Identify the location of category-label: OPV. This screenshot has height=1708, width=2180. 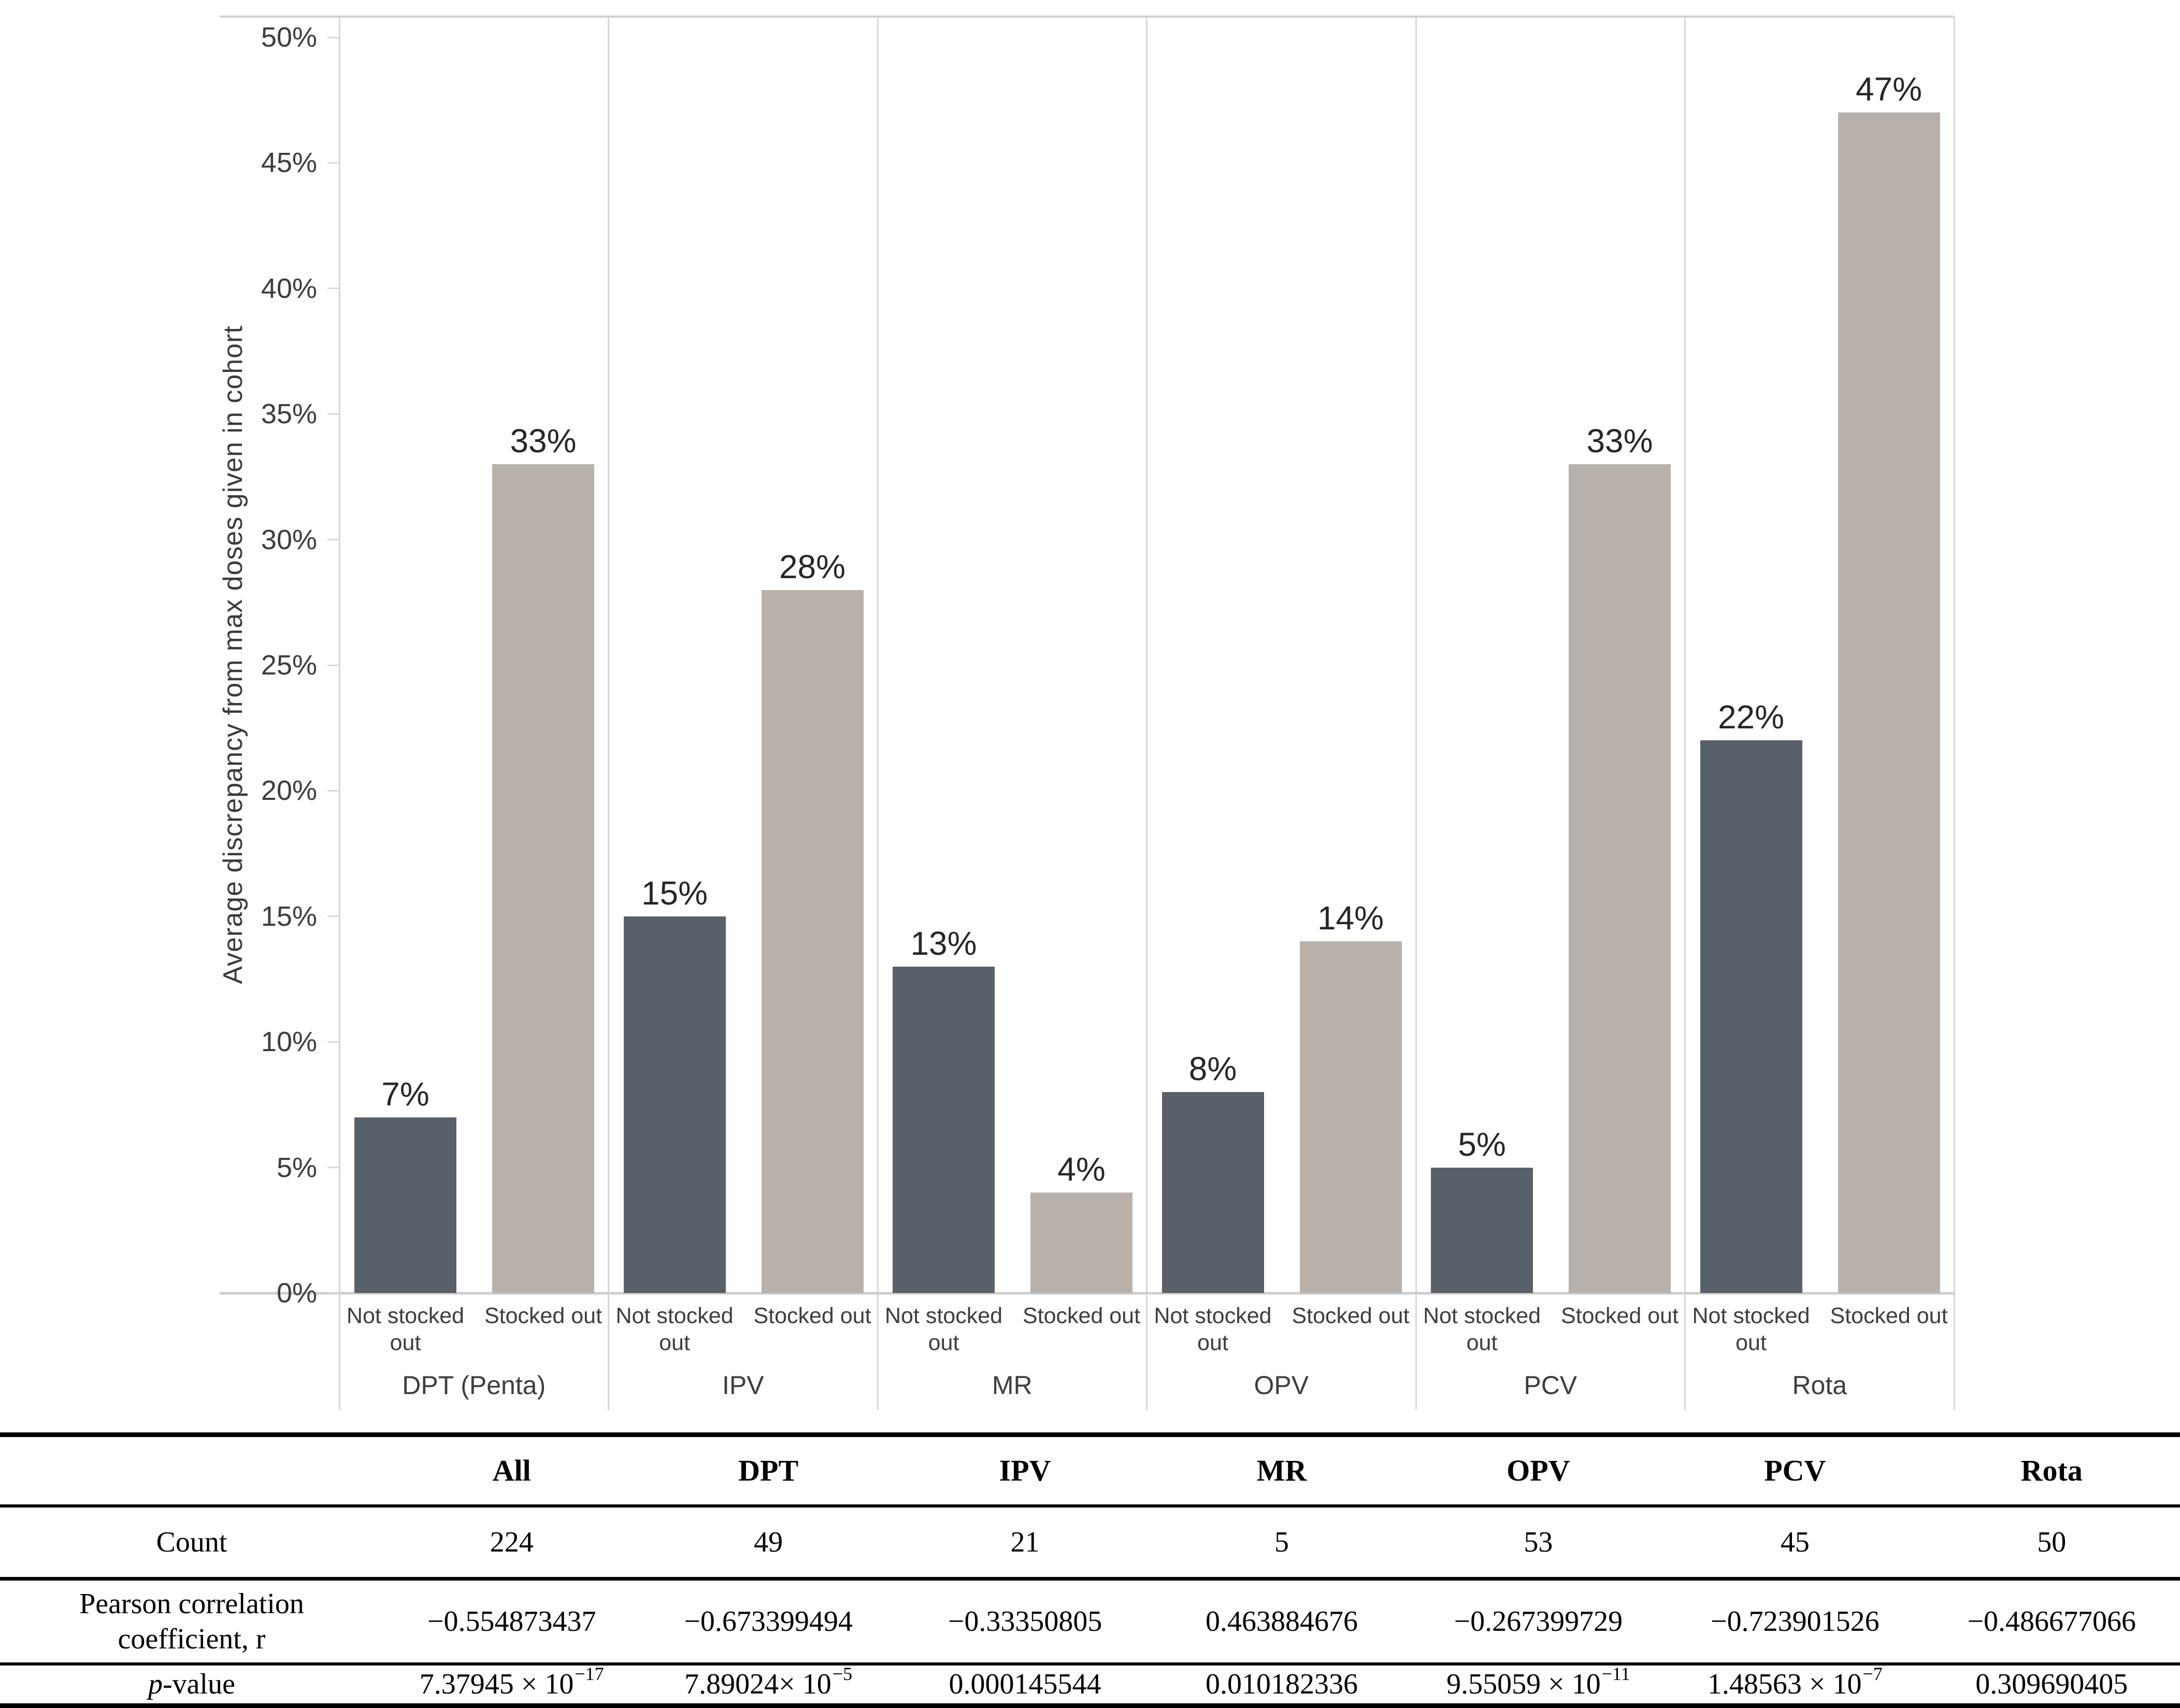
(1281, 1385).